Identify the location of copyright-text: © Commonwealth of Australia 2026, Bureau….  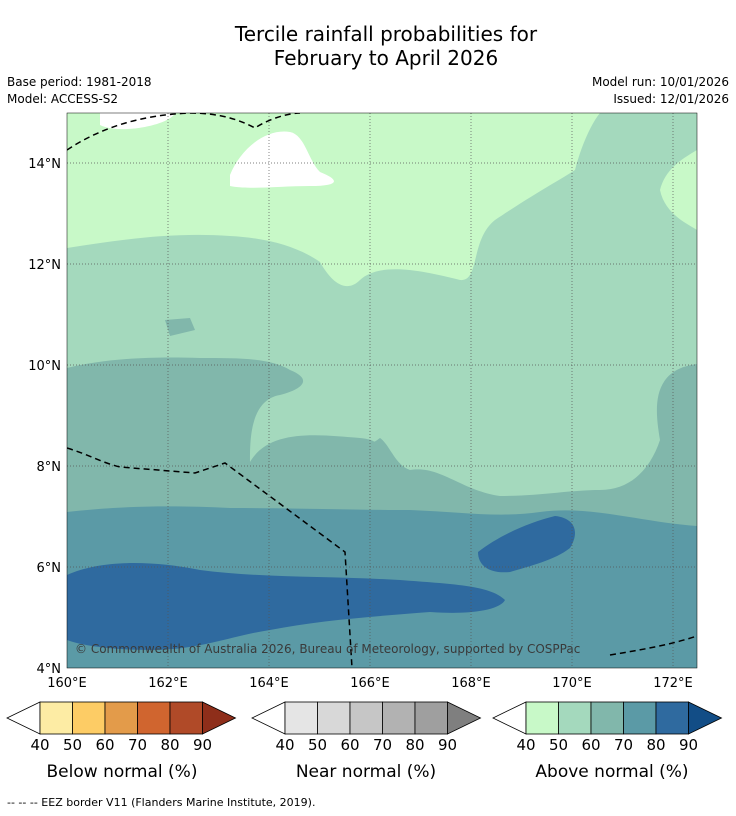
(327, 649).